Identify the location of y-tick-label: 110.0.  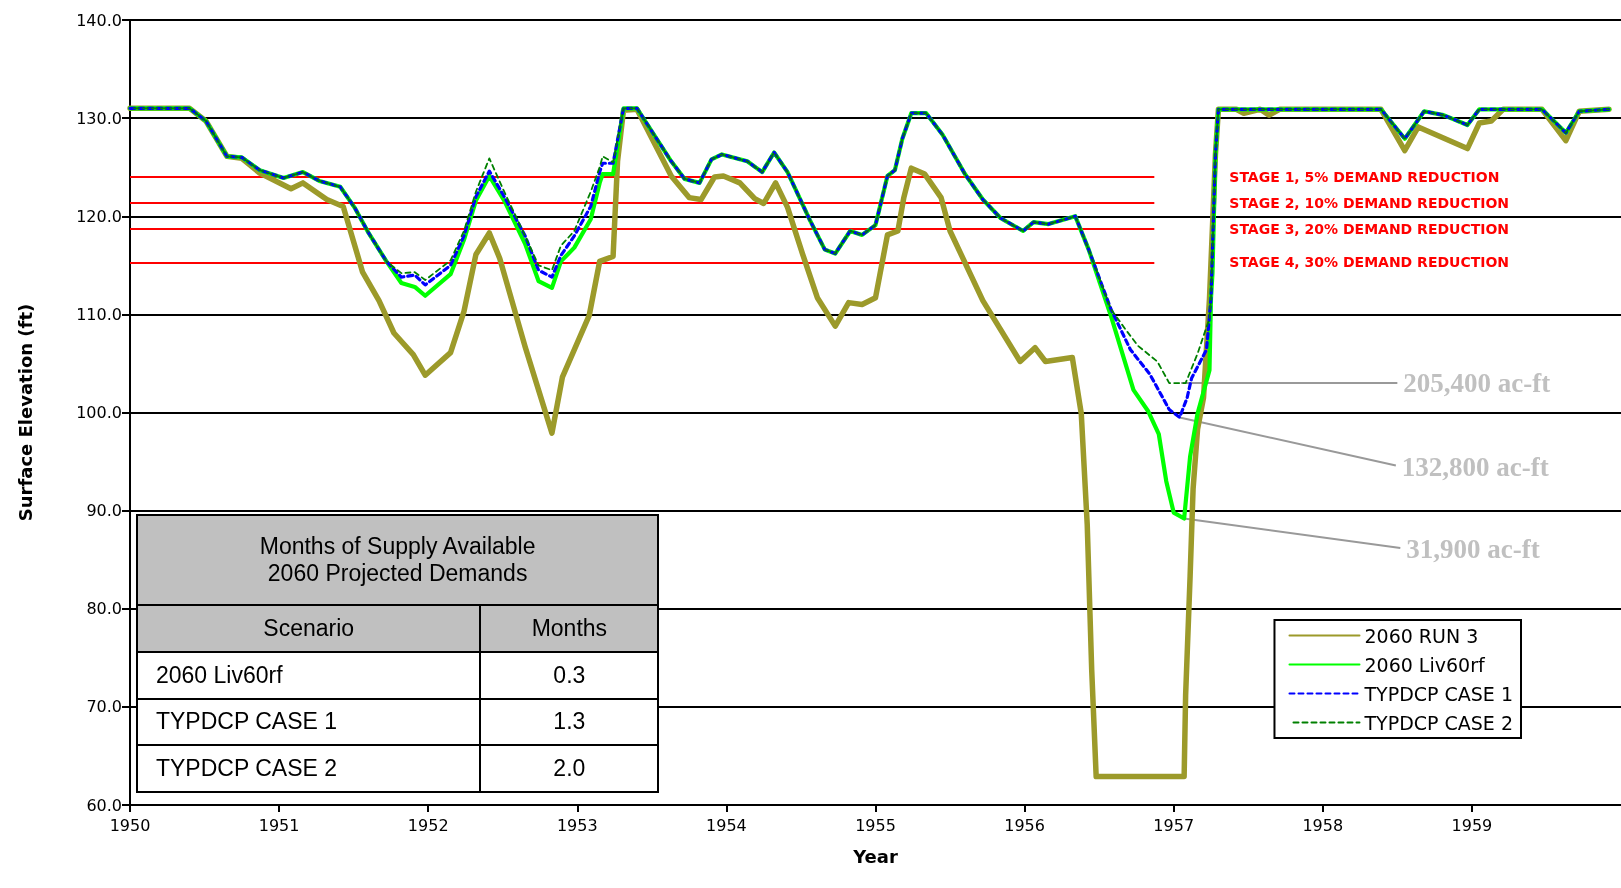
(99, 314).